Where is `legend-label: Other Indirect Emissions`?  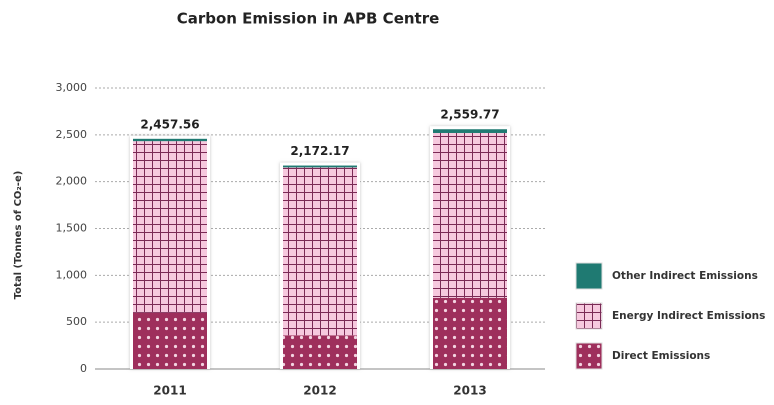 legend-label: Other Indirect Emissions is located at coordinates (685, 276).